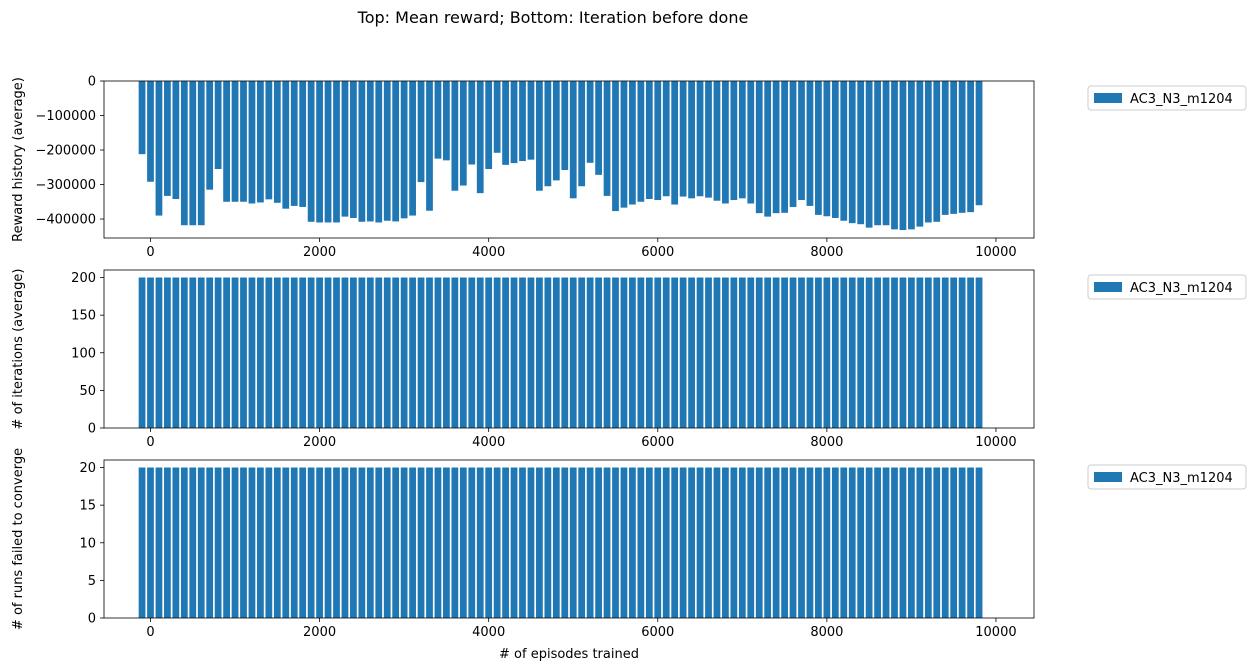  Describe the element at coordinates (569, 654) in the screenshot. I see `x-axis-label: # of episodes trained` at that location.